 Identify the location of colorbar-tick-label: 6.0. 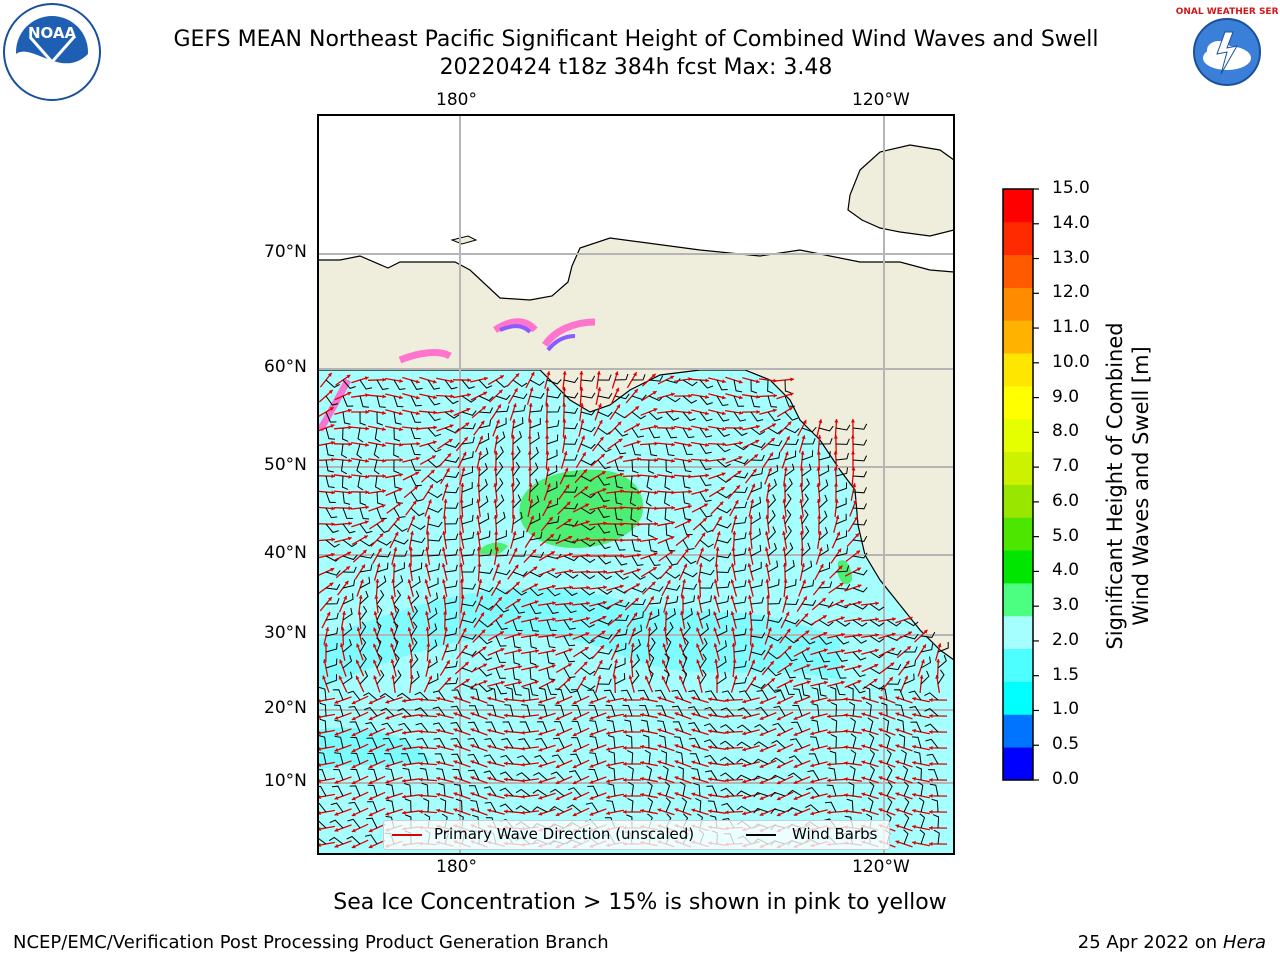
(1066, 500).